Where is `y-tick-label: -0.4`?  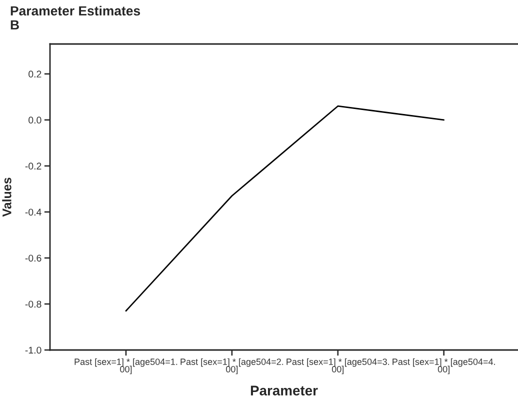
y-tick-label: -0.4 is located at coordinates (33, 212).